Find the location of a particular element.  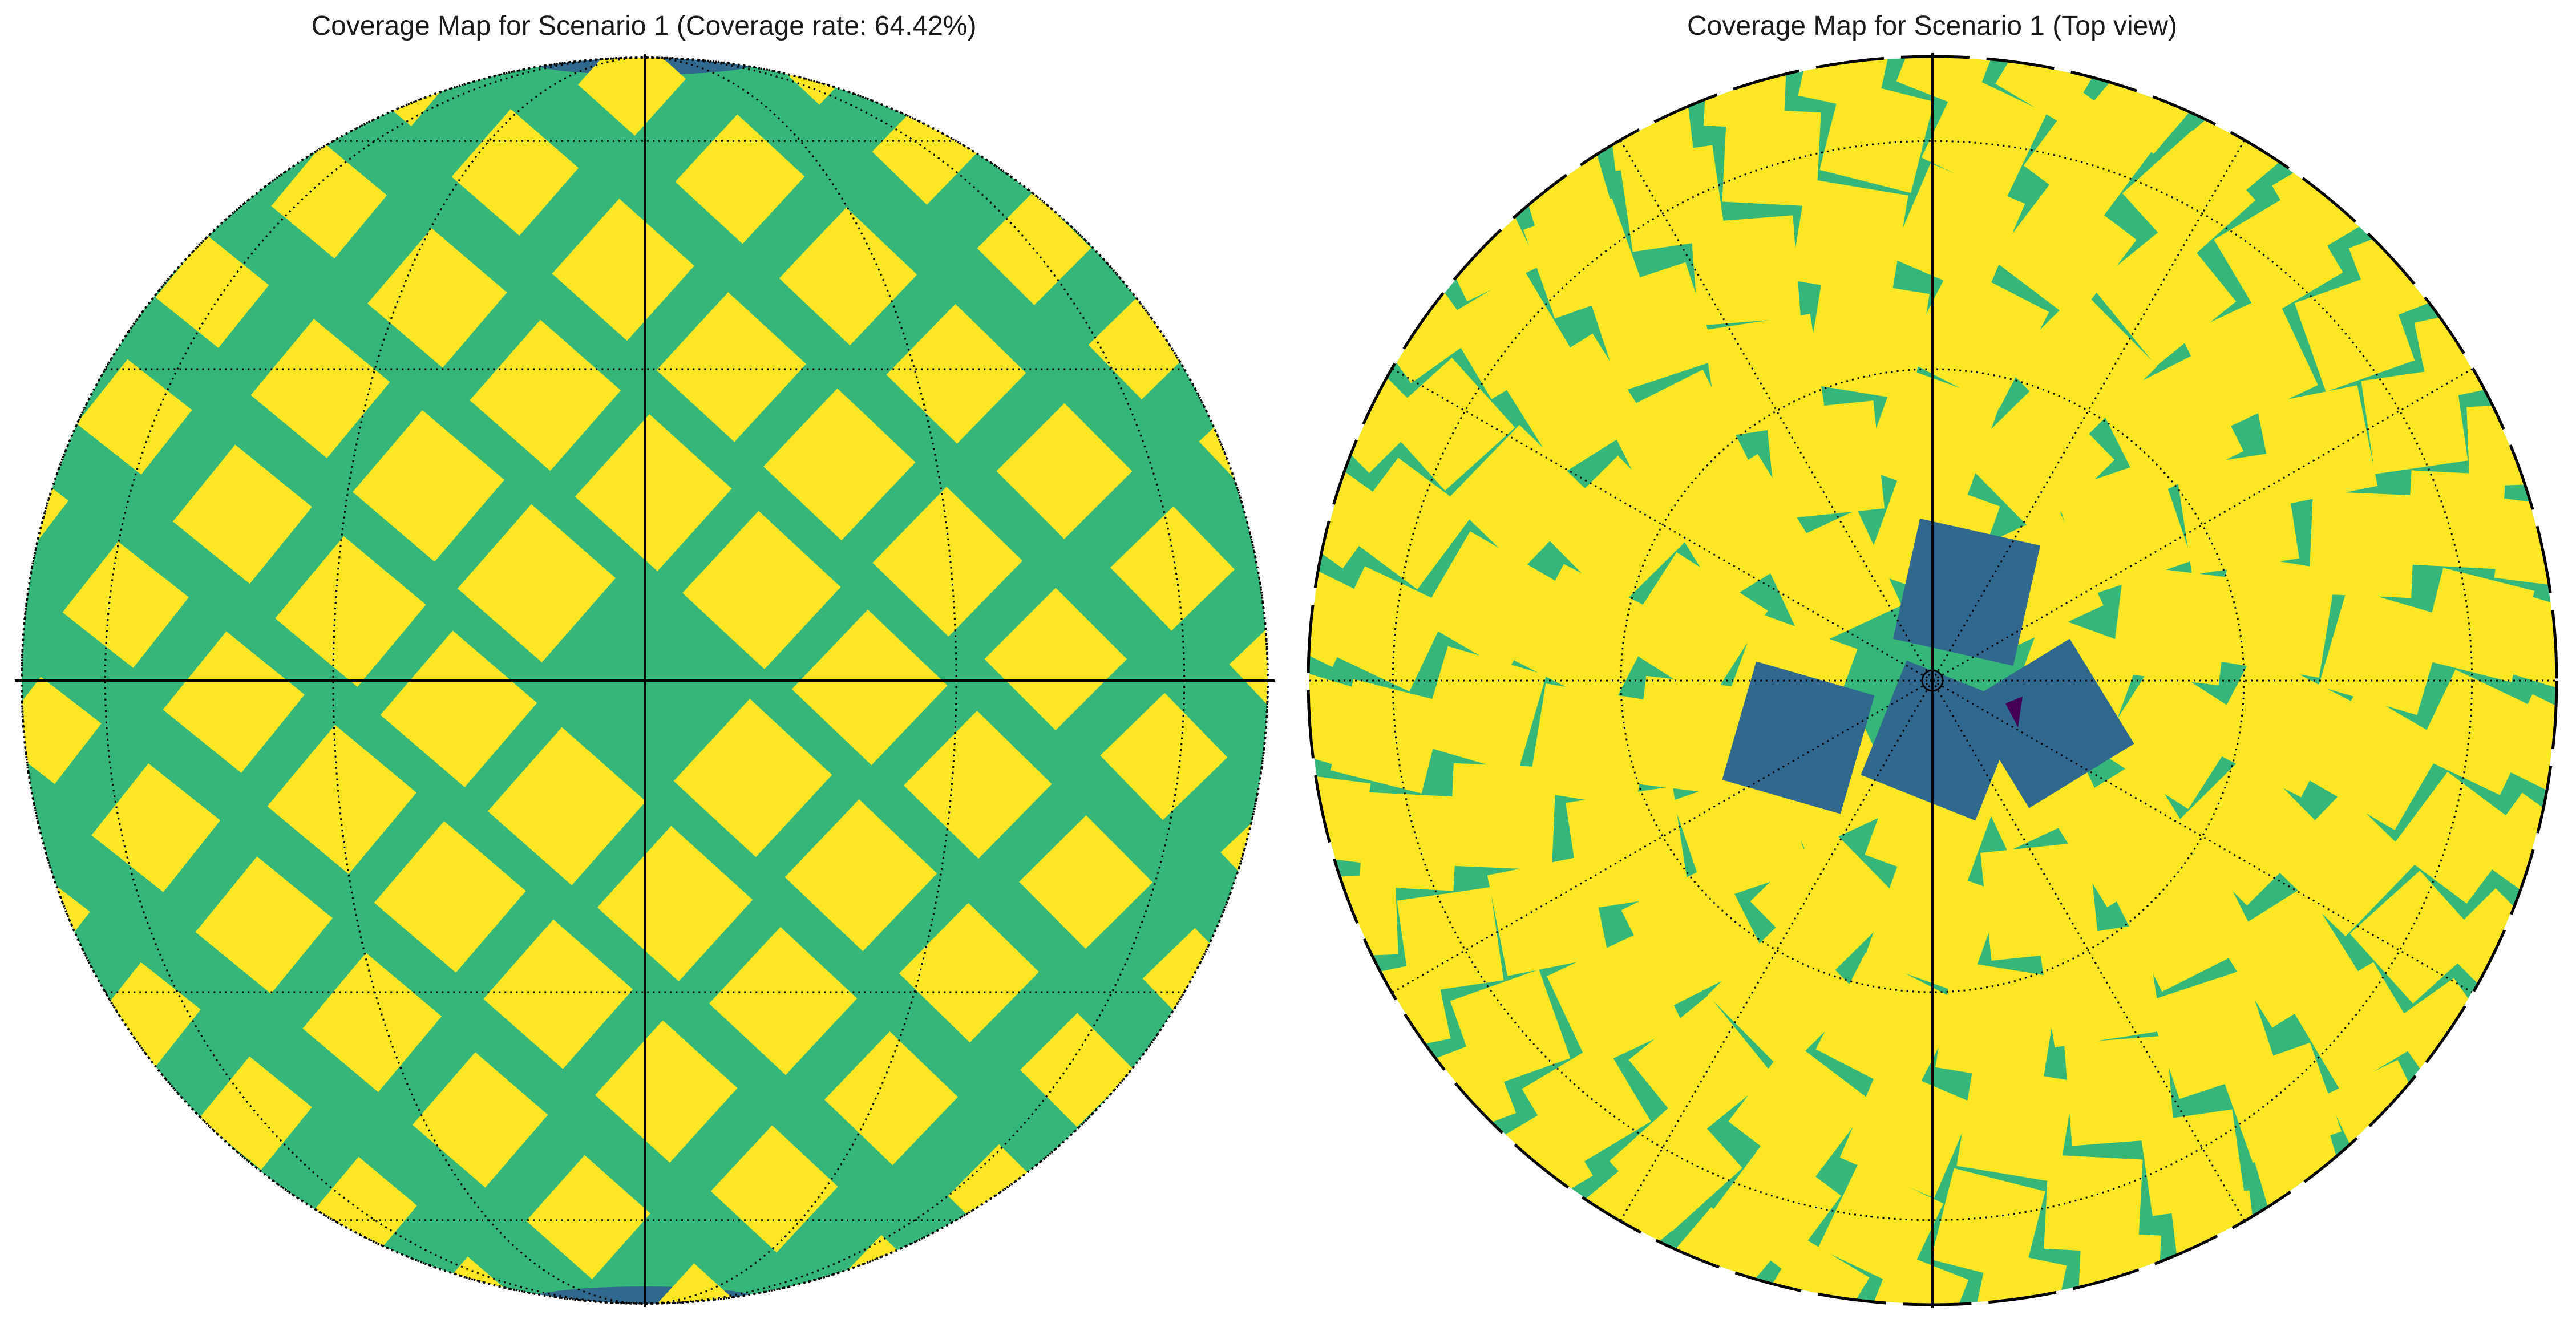

triple-coverage-cell is located at coordinates (2014, 712).